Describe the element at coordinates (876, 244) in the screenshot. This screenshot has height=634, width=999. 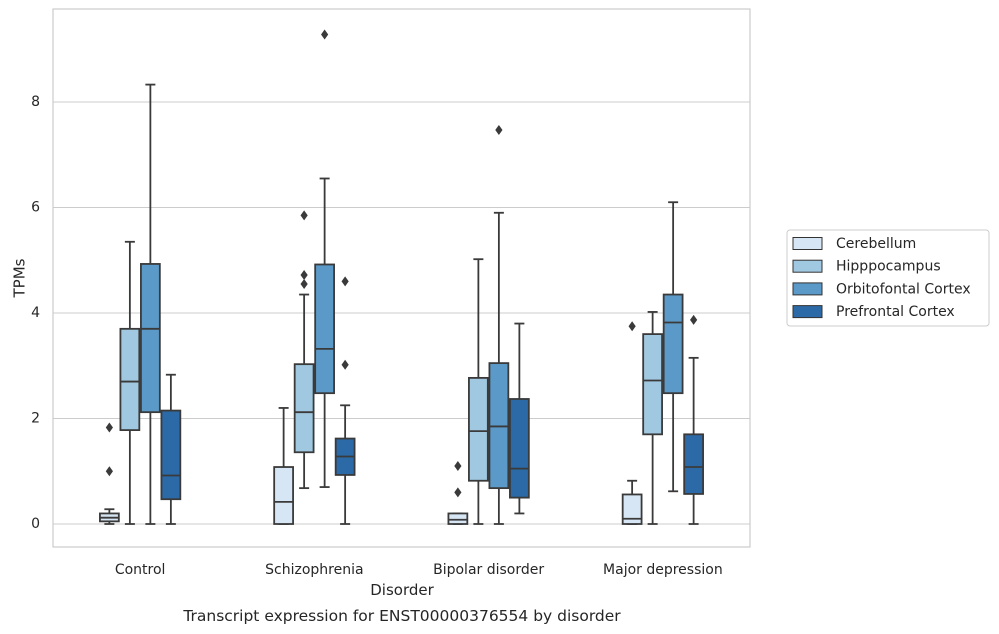
I see `legend-label: Cerebellum` at that location.